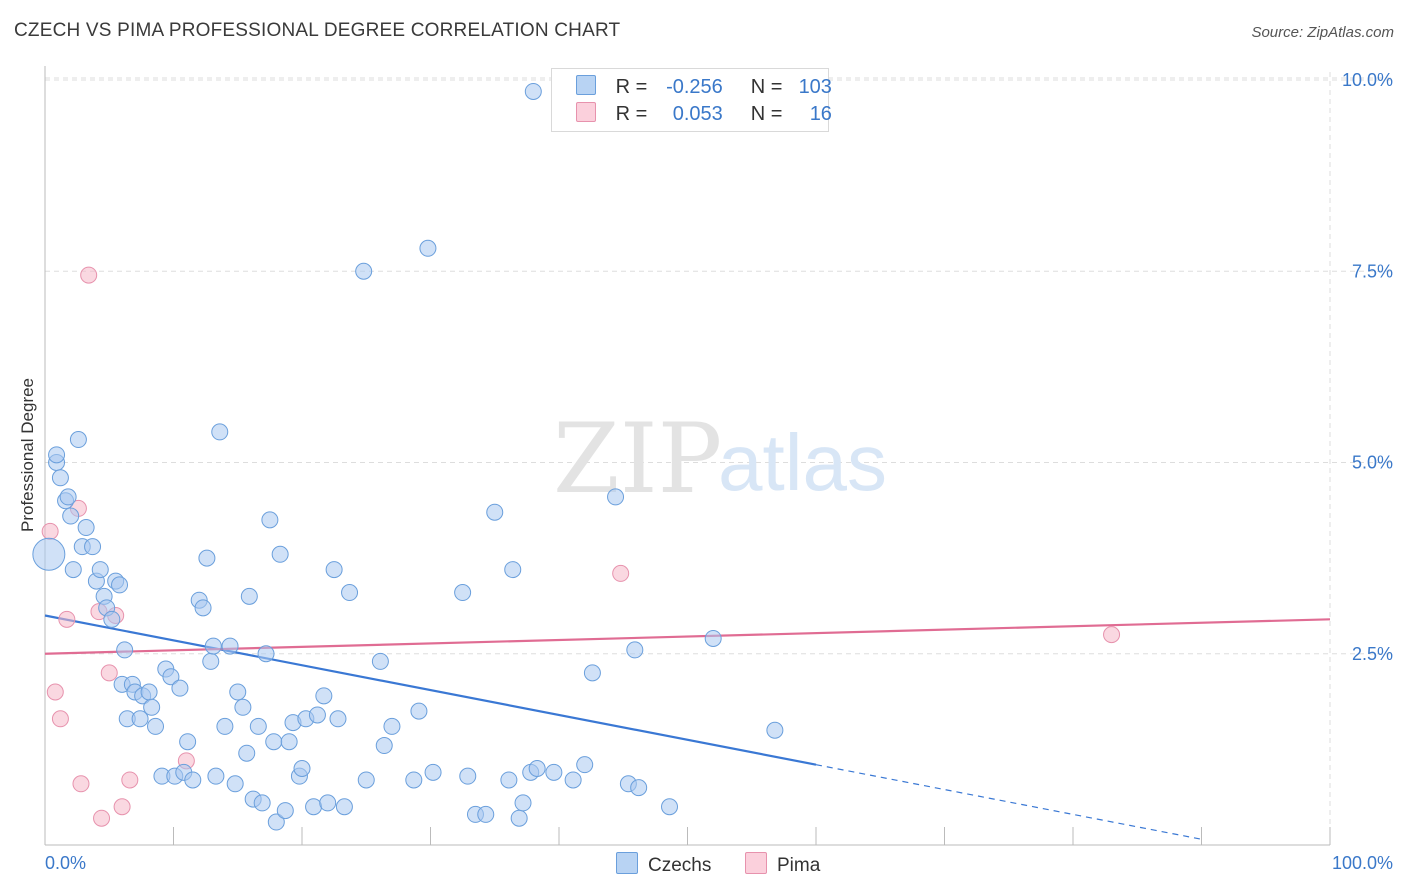 The width and height of the screenshot is (1406, 892). Describe the element at coordinates (1372, 463) in the screenshot. I see `y-tick-label: 5.0%` at that location.